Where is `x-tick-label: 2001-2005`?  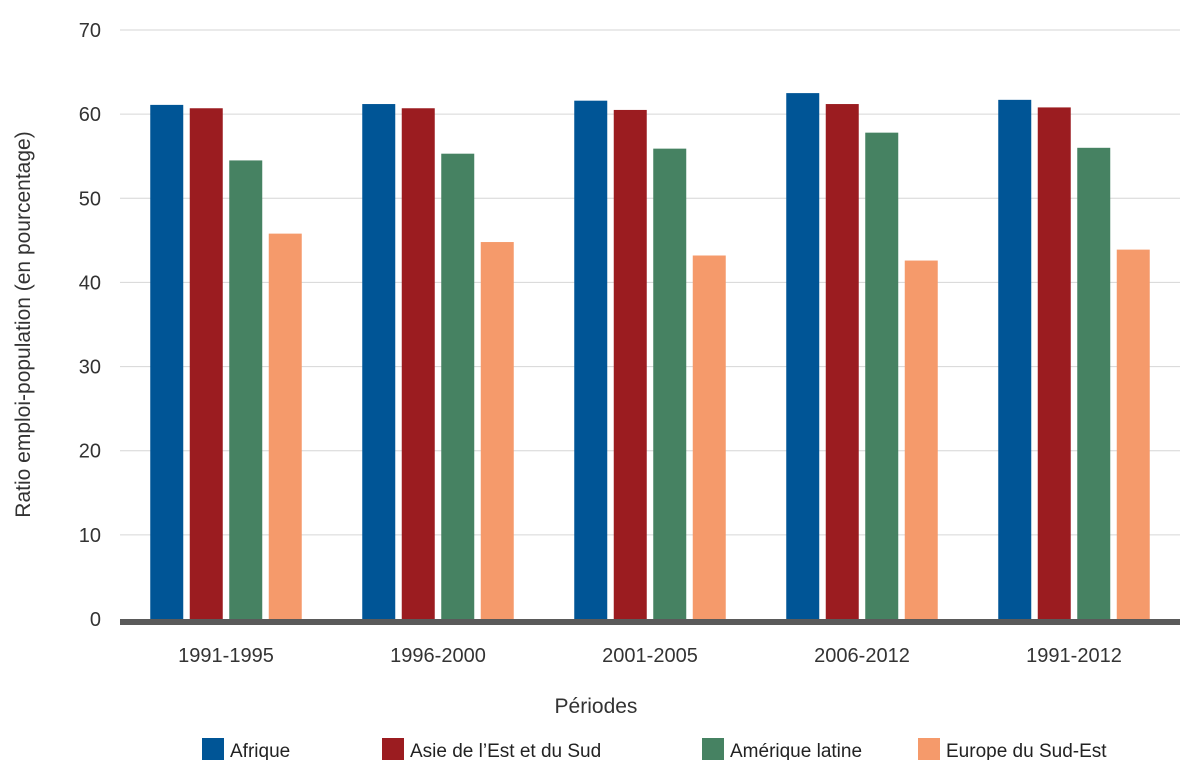 x-tick-label: 2001-2005 is located at coordinates (650, 656).